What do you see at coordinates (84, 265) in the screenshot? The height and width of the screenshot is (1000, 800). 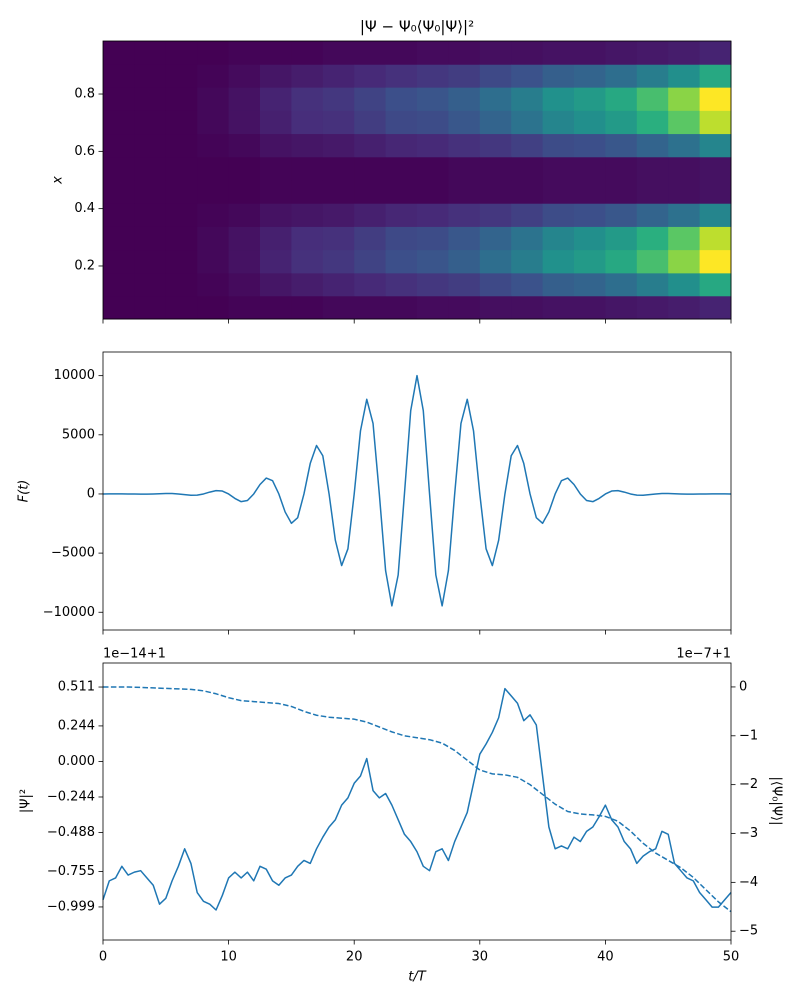 I see `y-tick-label: 0.2` at bounding box center [84, 265].